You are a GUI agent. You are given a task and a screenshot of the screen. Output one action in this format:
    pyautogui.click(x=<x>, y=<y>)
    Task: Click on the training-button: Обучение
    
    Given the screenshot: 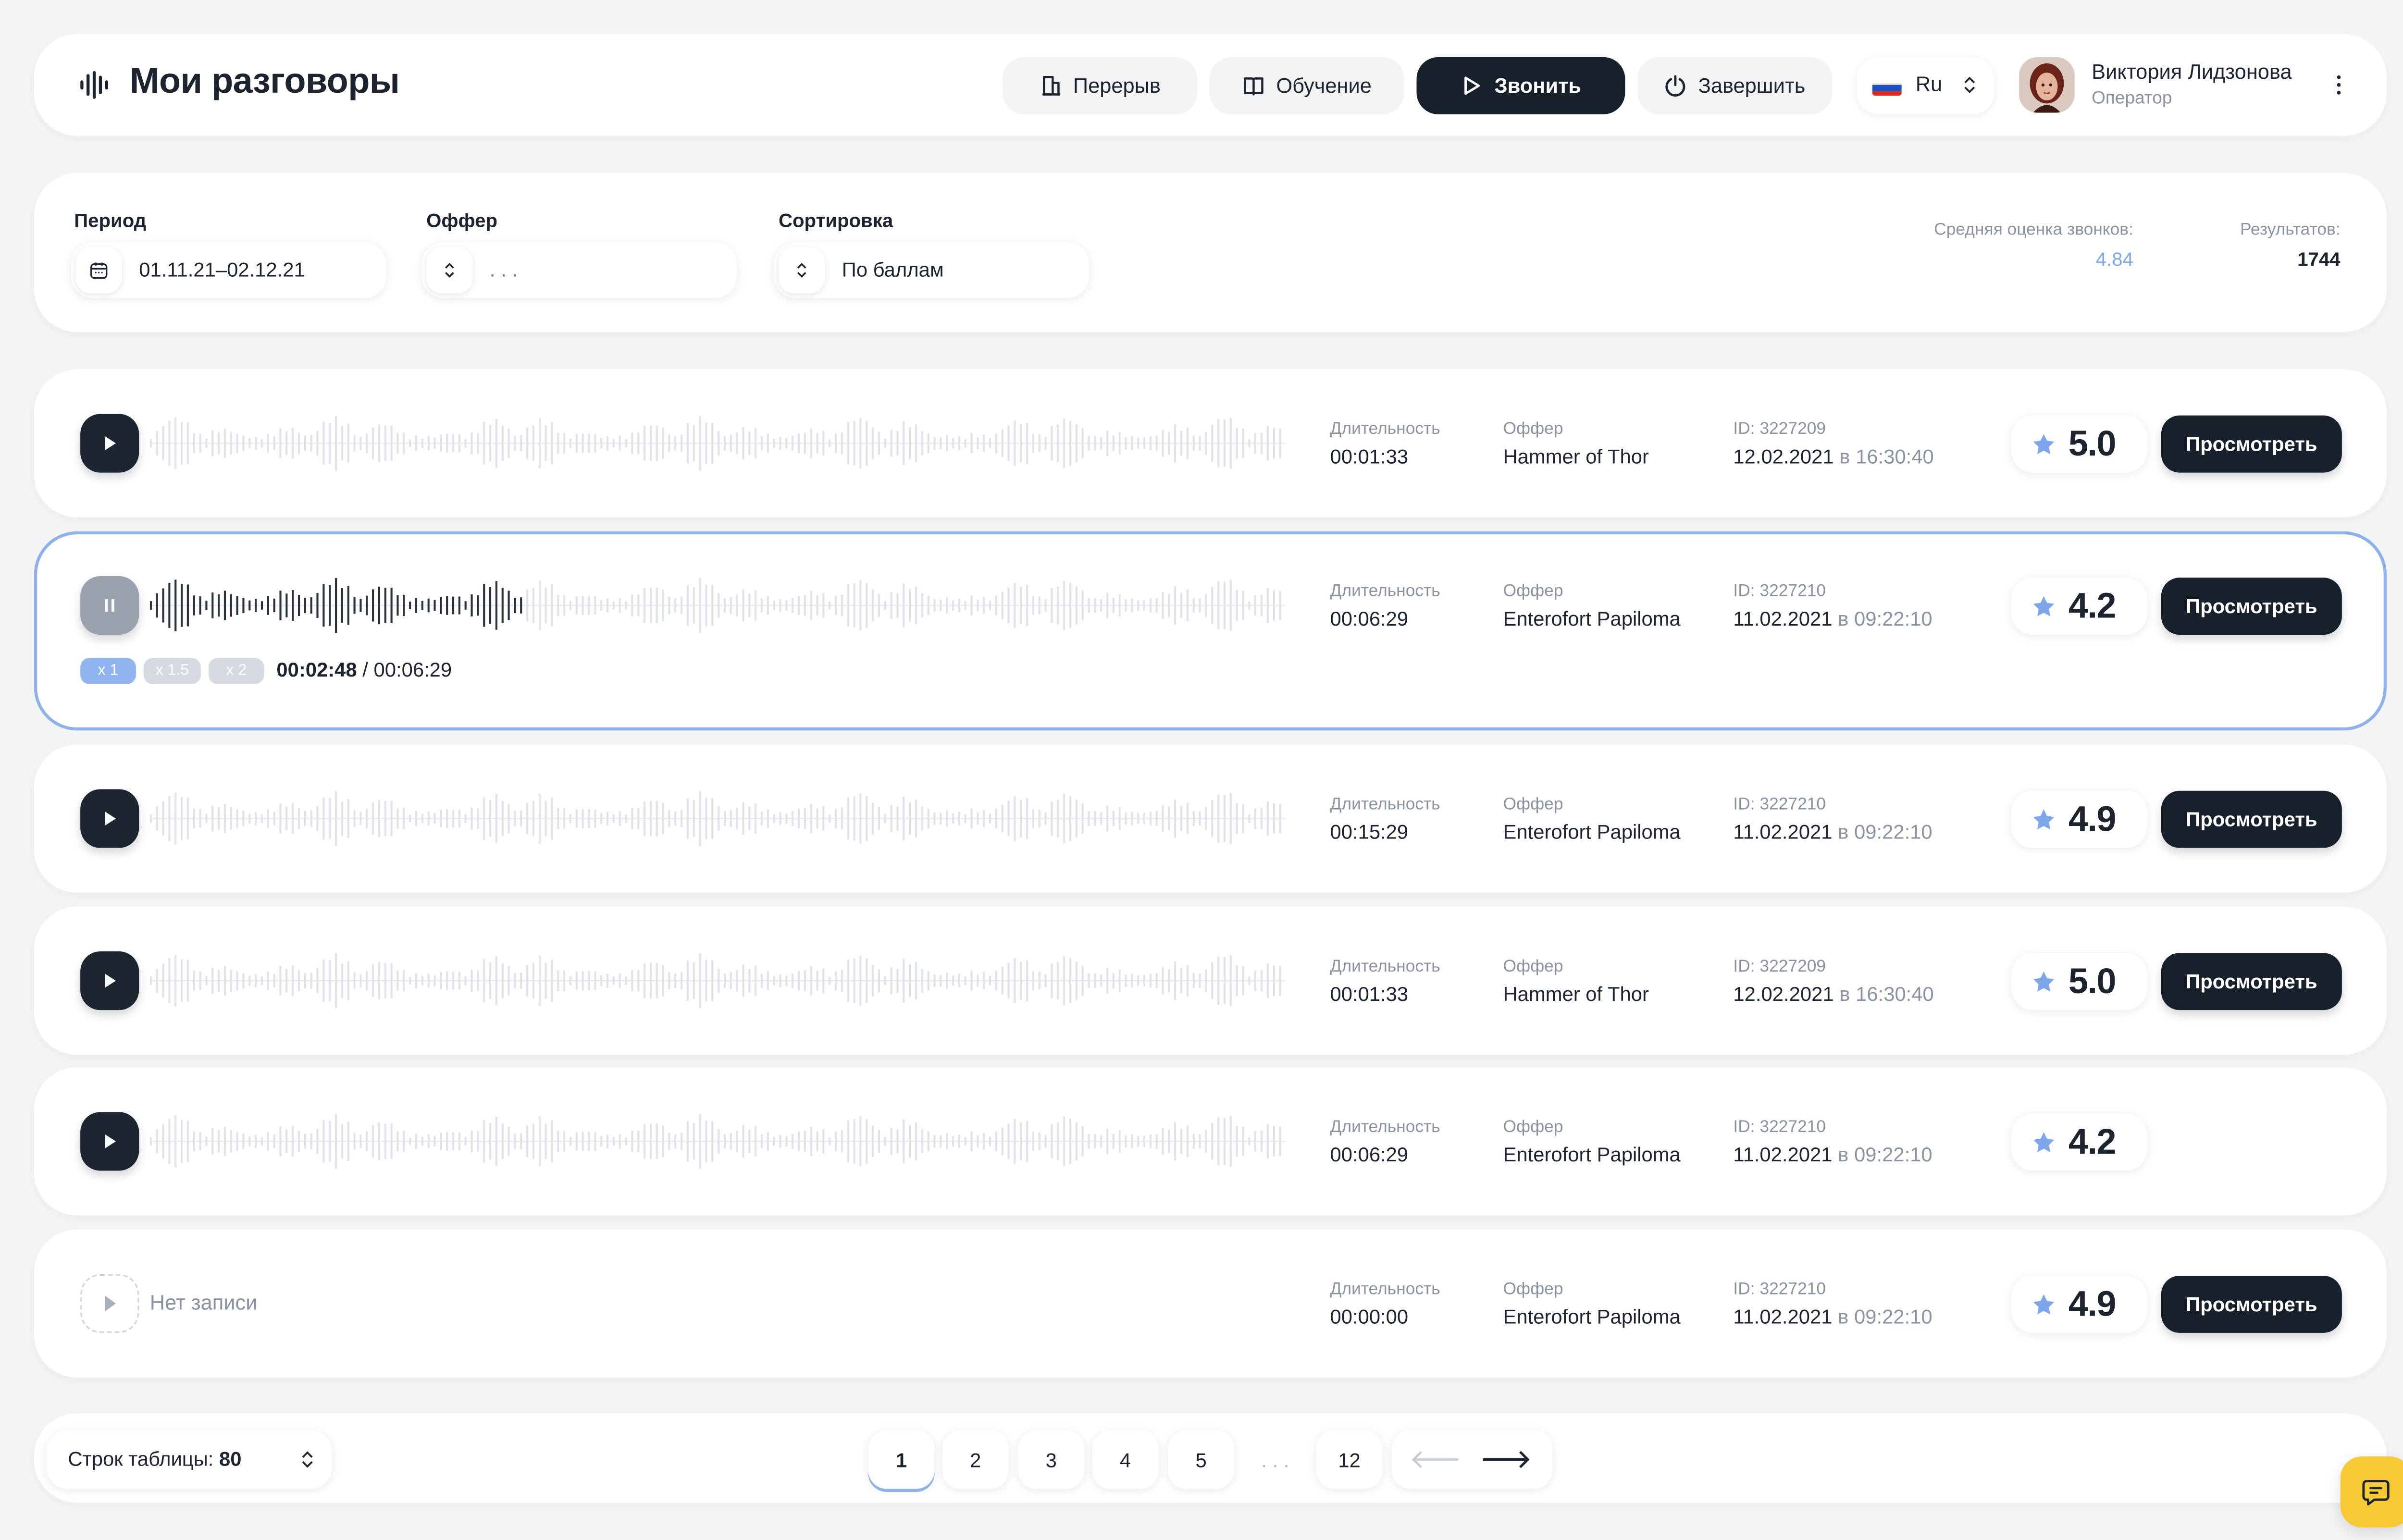 What is the action you would take?
    pyautogui.click(x=1307, y=85)
    